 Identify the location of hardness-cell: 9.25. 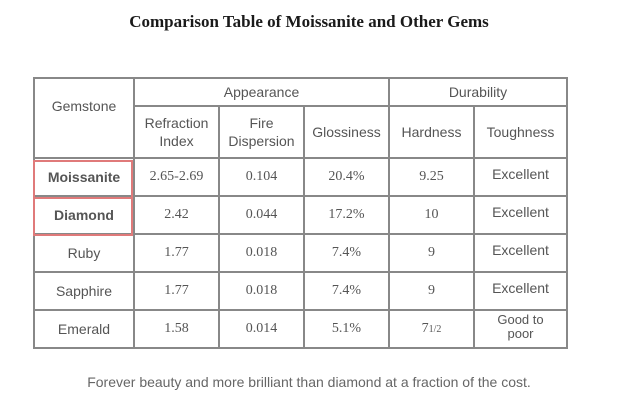
(431, 177).